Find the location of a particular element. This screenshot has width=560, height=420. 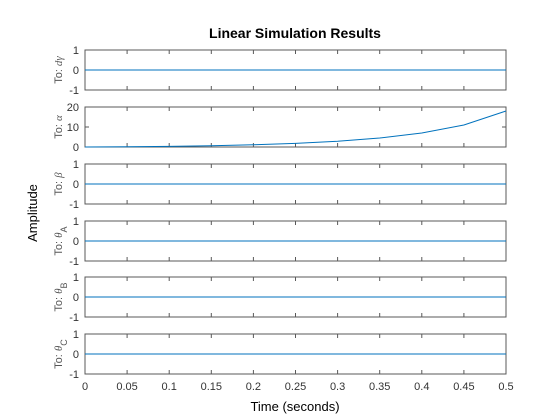

x-tick-label: 0.4 is located at coordinates (421, 387).